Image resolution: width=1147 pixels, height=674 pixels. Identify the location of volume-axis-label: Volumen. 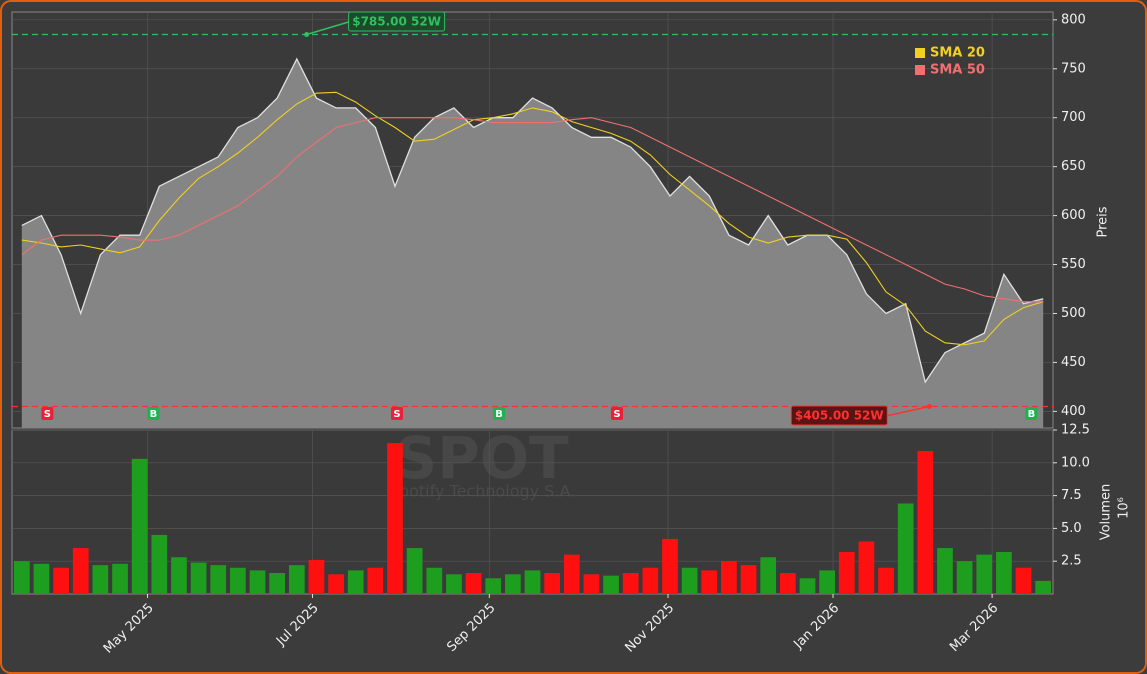
(1106, 512).